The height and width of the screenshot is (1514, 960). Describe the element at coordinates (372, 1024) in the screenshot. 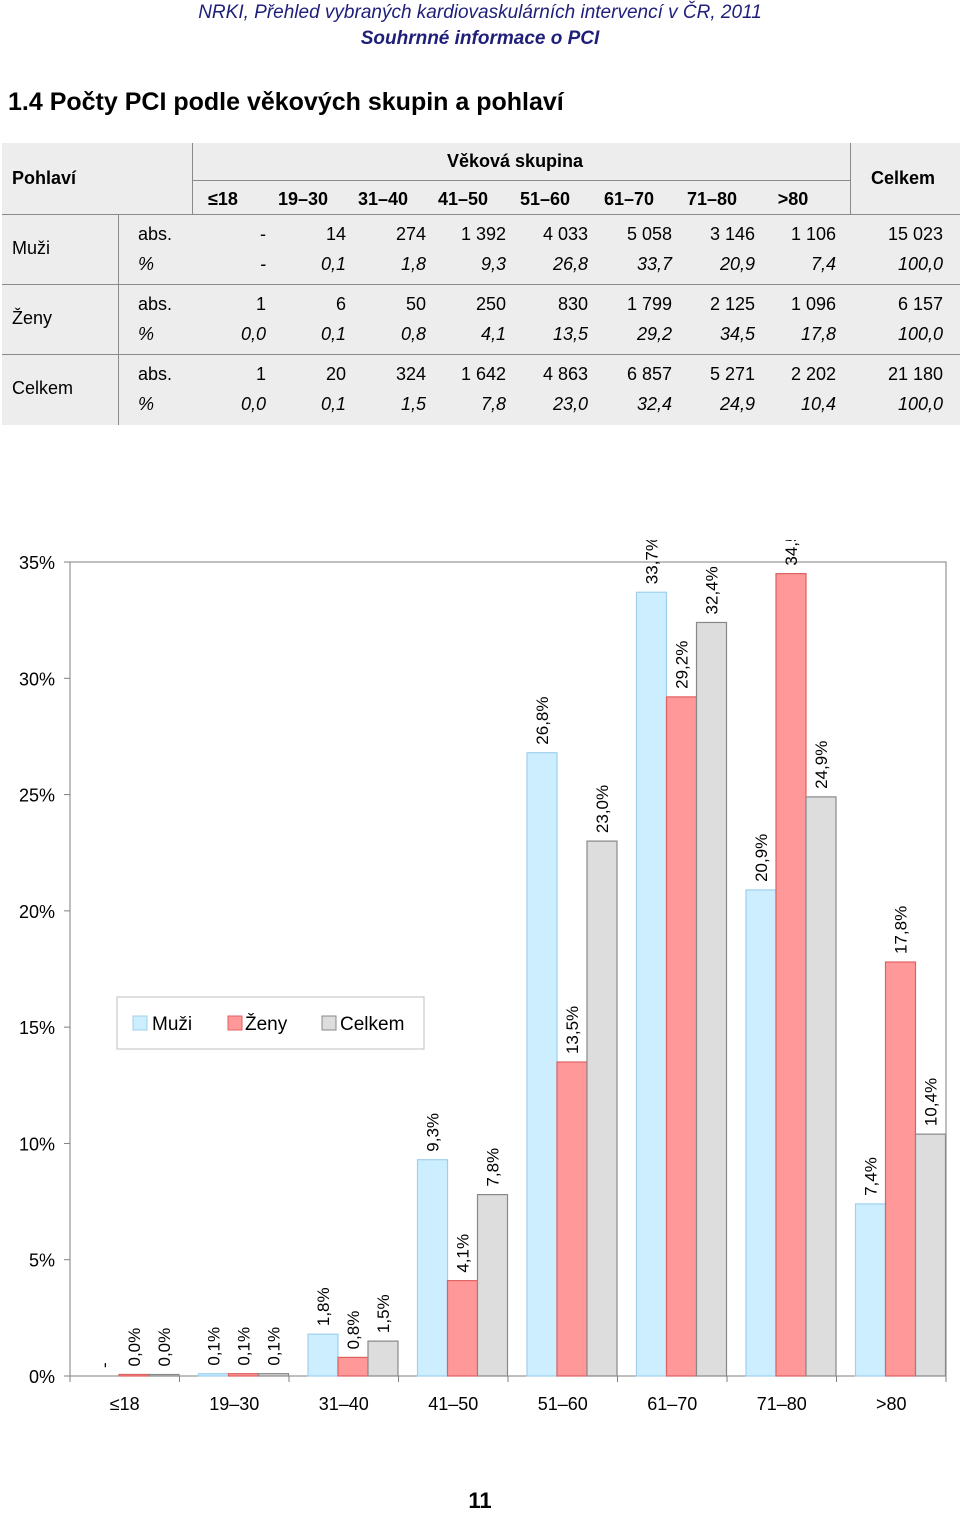

I see `legend-label: Celkem` at that location.